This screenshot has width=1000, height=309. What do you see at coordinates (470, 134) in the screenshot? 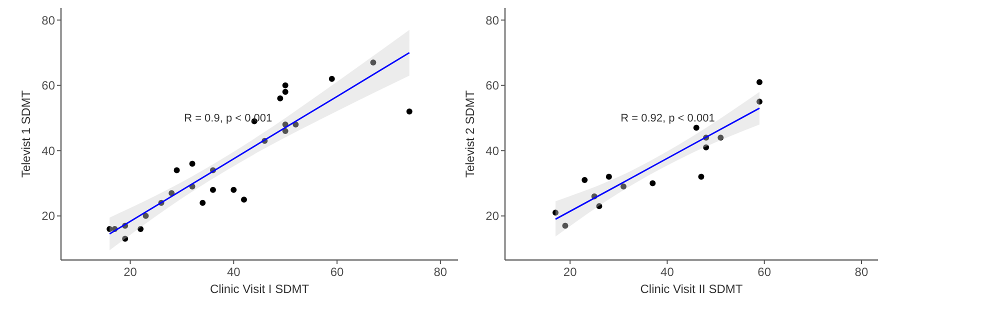
I see `y-axis-title: Televist 2 SDMT` at bounding box center [470, 134].